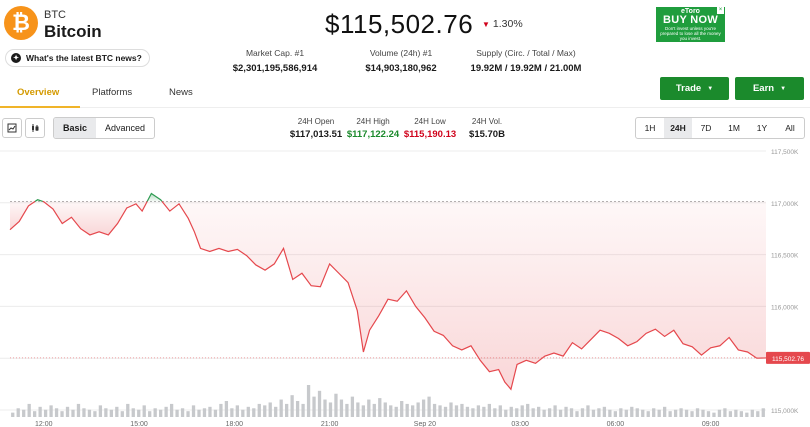 Image resolution: width=810 pixels, height=427 pixels. Describe the element at coordinates (275, 53) in the screenshot. I see `stat-label: Market Cap. #1` at that location.